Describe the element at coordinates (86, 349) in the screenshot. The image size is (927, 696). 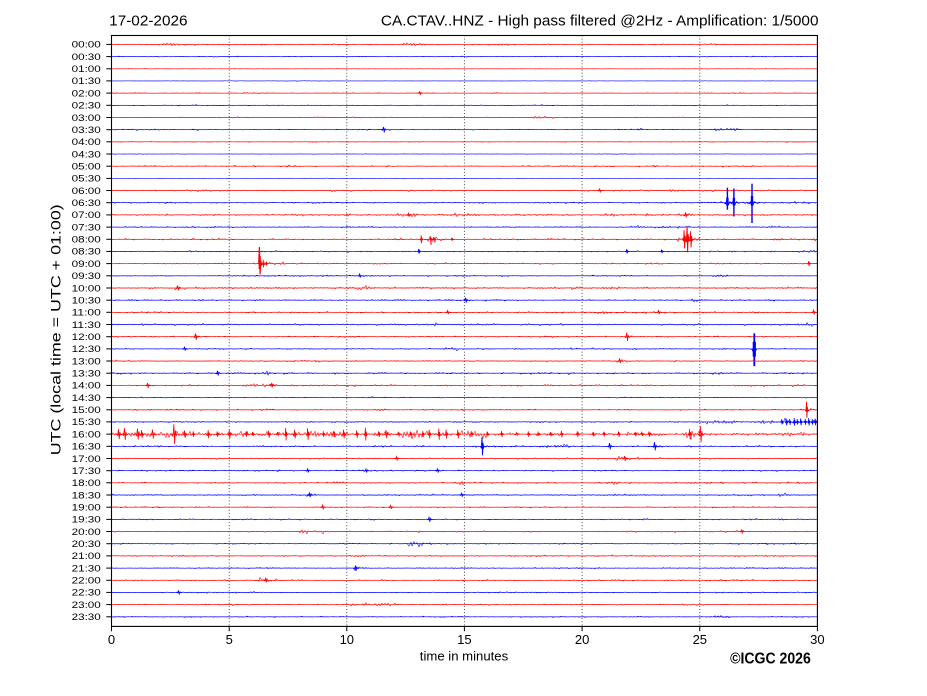
I see `svg-text: 12:30` at that location.